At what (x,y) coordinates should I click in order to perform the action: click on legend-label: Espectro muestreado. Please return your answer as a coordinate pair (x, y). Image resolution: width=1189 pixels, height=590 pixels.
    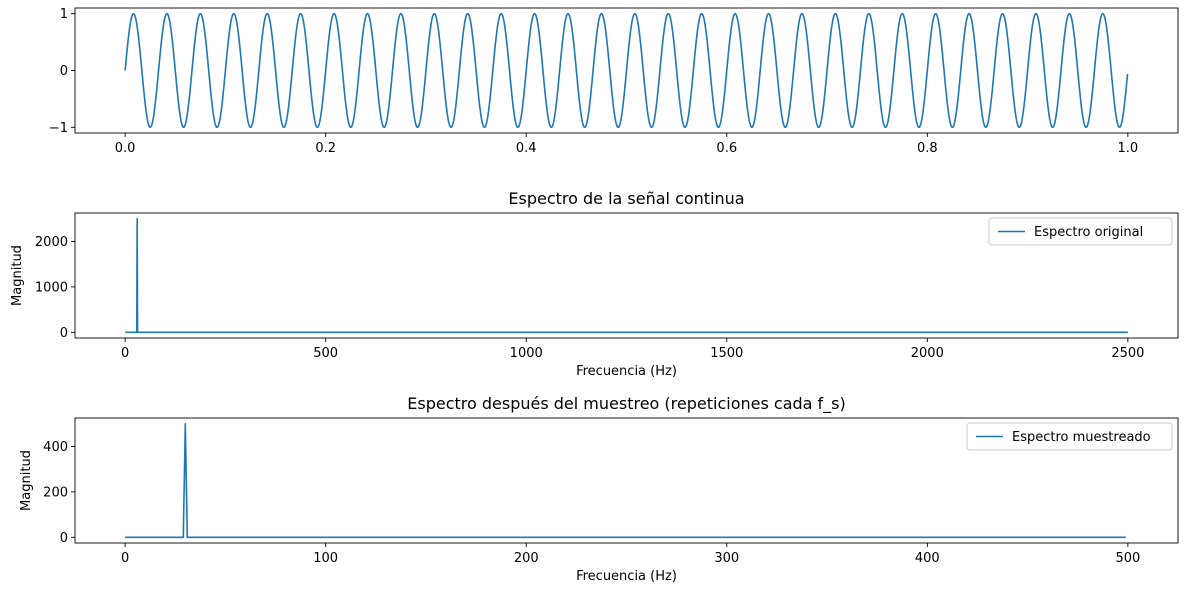
    Looking at the image, I should click on (1081, 437).